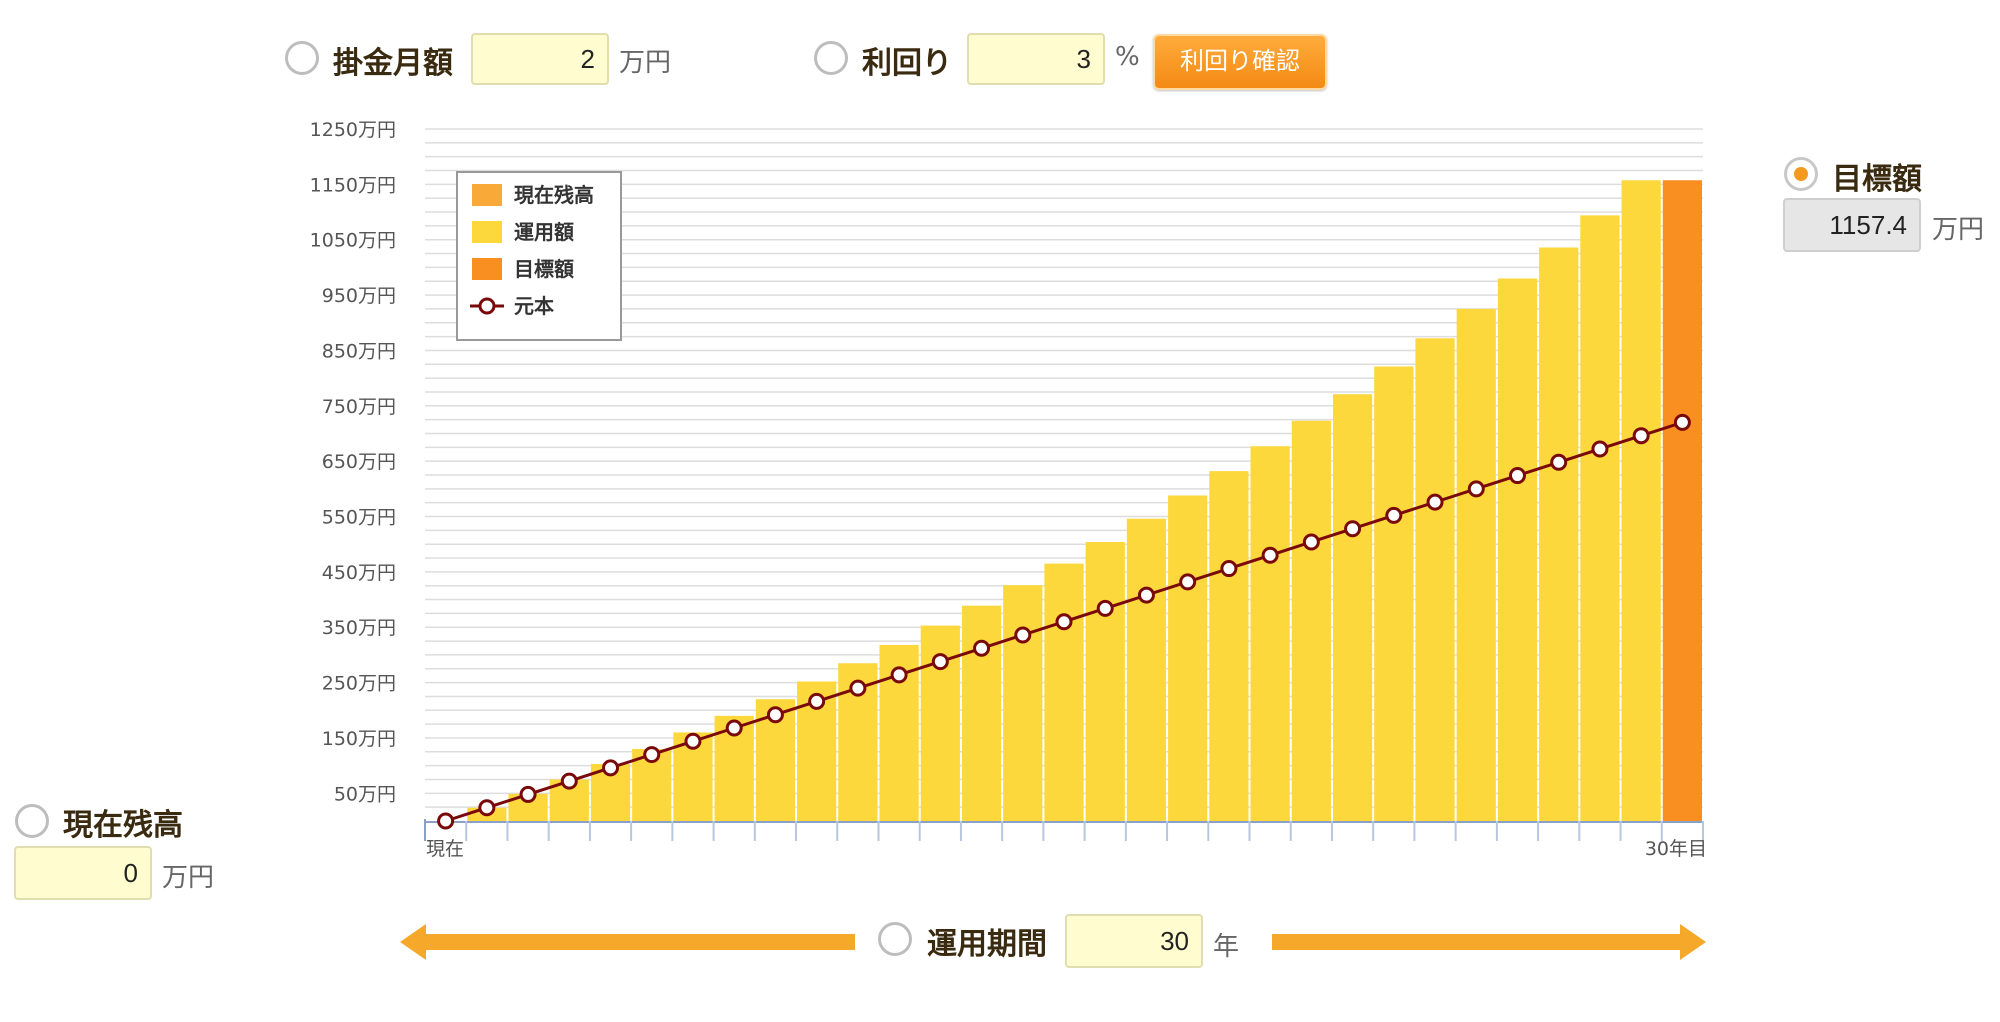  I want to click on yield-label: 利回り, so click(907, 63).